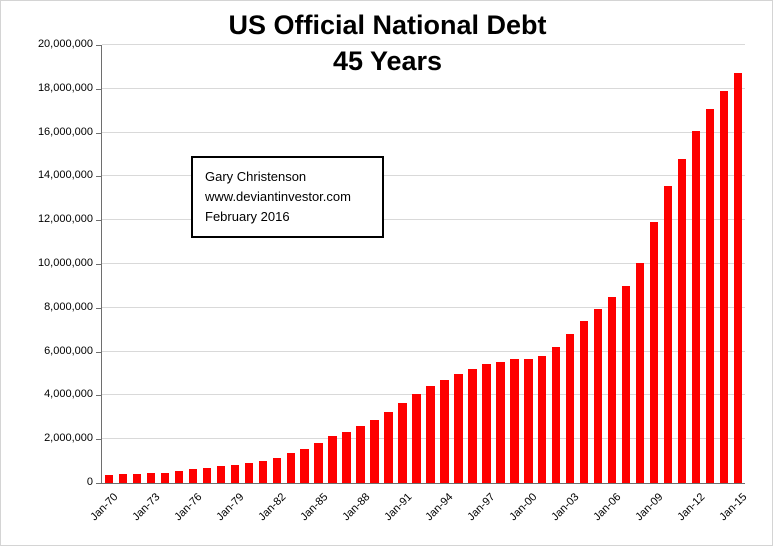 The height and width of the screenshot is (546, 773). I want to click on chart-title-block: US Official National Debt 45 Years, so click(387, 43).